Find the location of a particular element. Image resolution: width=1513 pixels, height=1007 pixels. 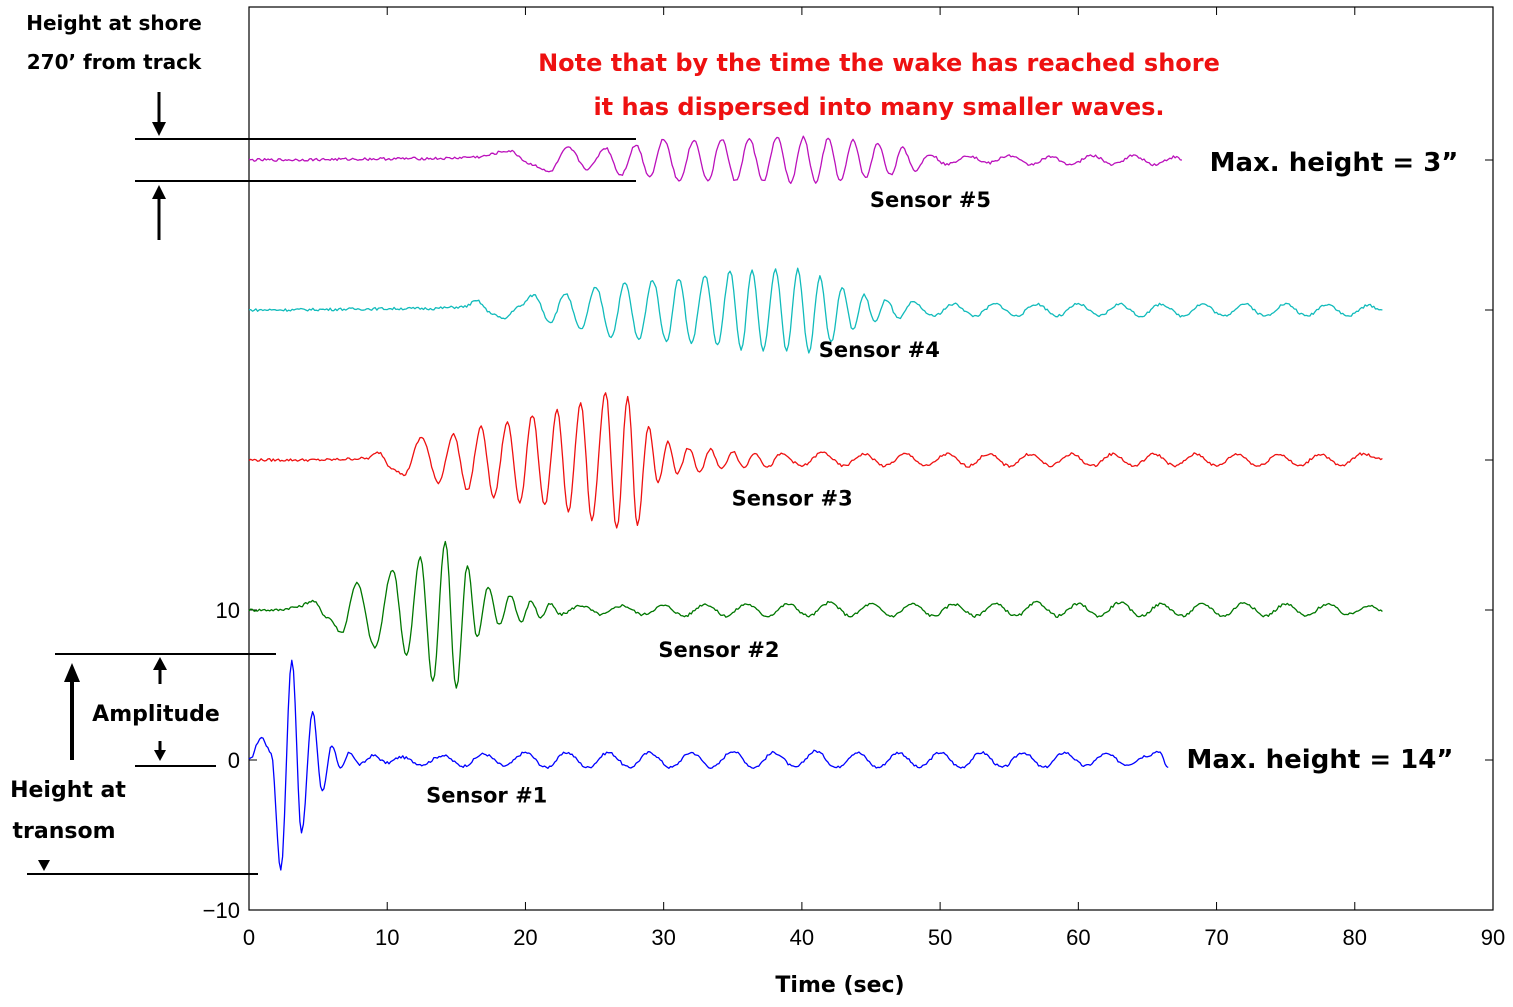

transom-label-2: transom is located at coordinates (63, 831).